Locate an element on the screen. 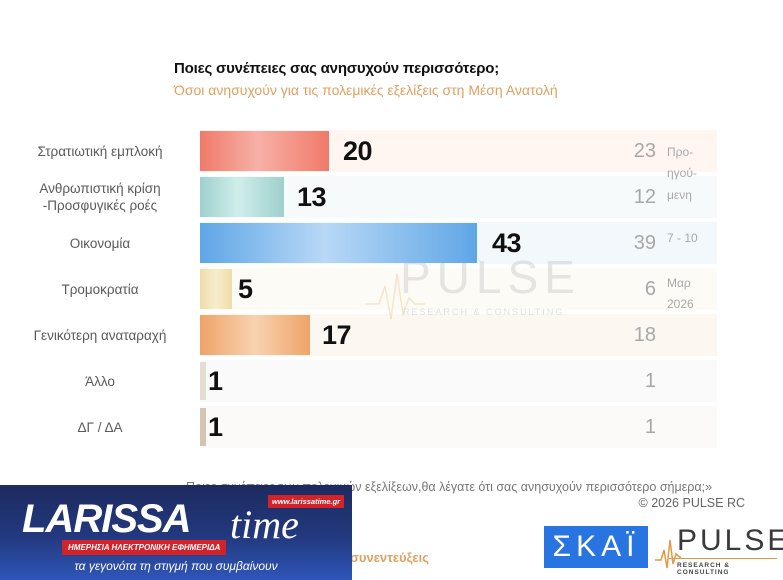 The height and width of the screenshot is (580, 783). larissatime-time-logo: time is located at coordinates (264, 524).